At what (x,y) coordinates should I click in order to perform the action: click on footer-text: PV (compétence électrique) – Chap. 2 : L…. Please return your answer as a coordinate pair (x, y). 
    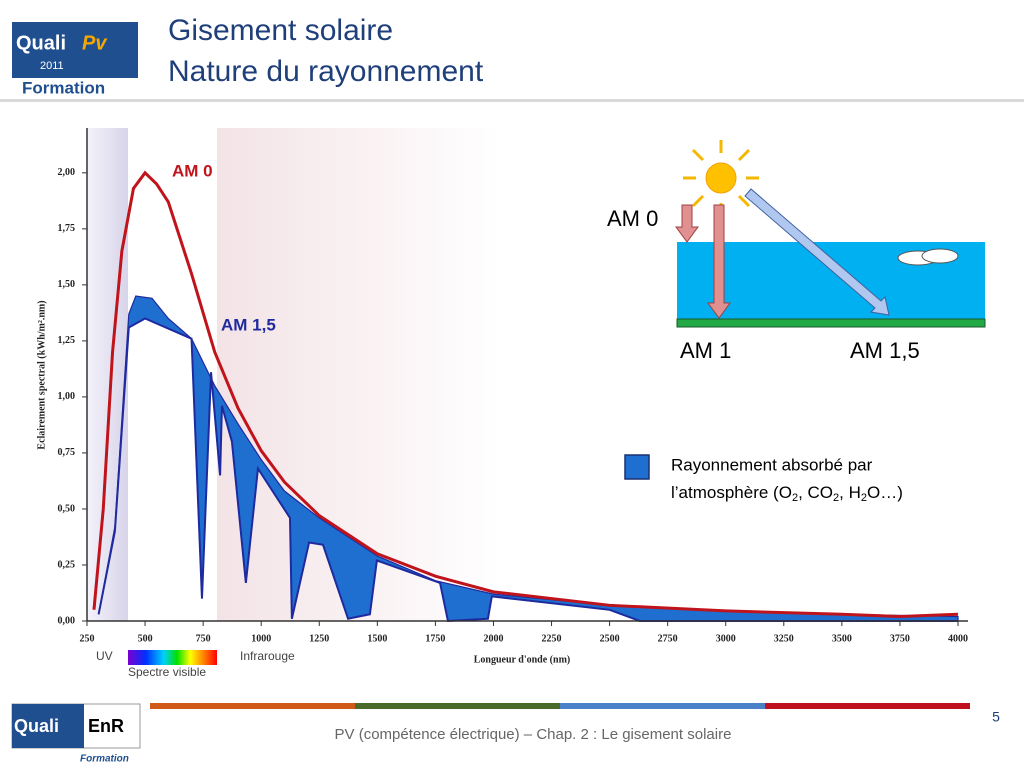
    Looking at the image, I should click on (533, 734).